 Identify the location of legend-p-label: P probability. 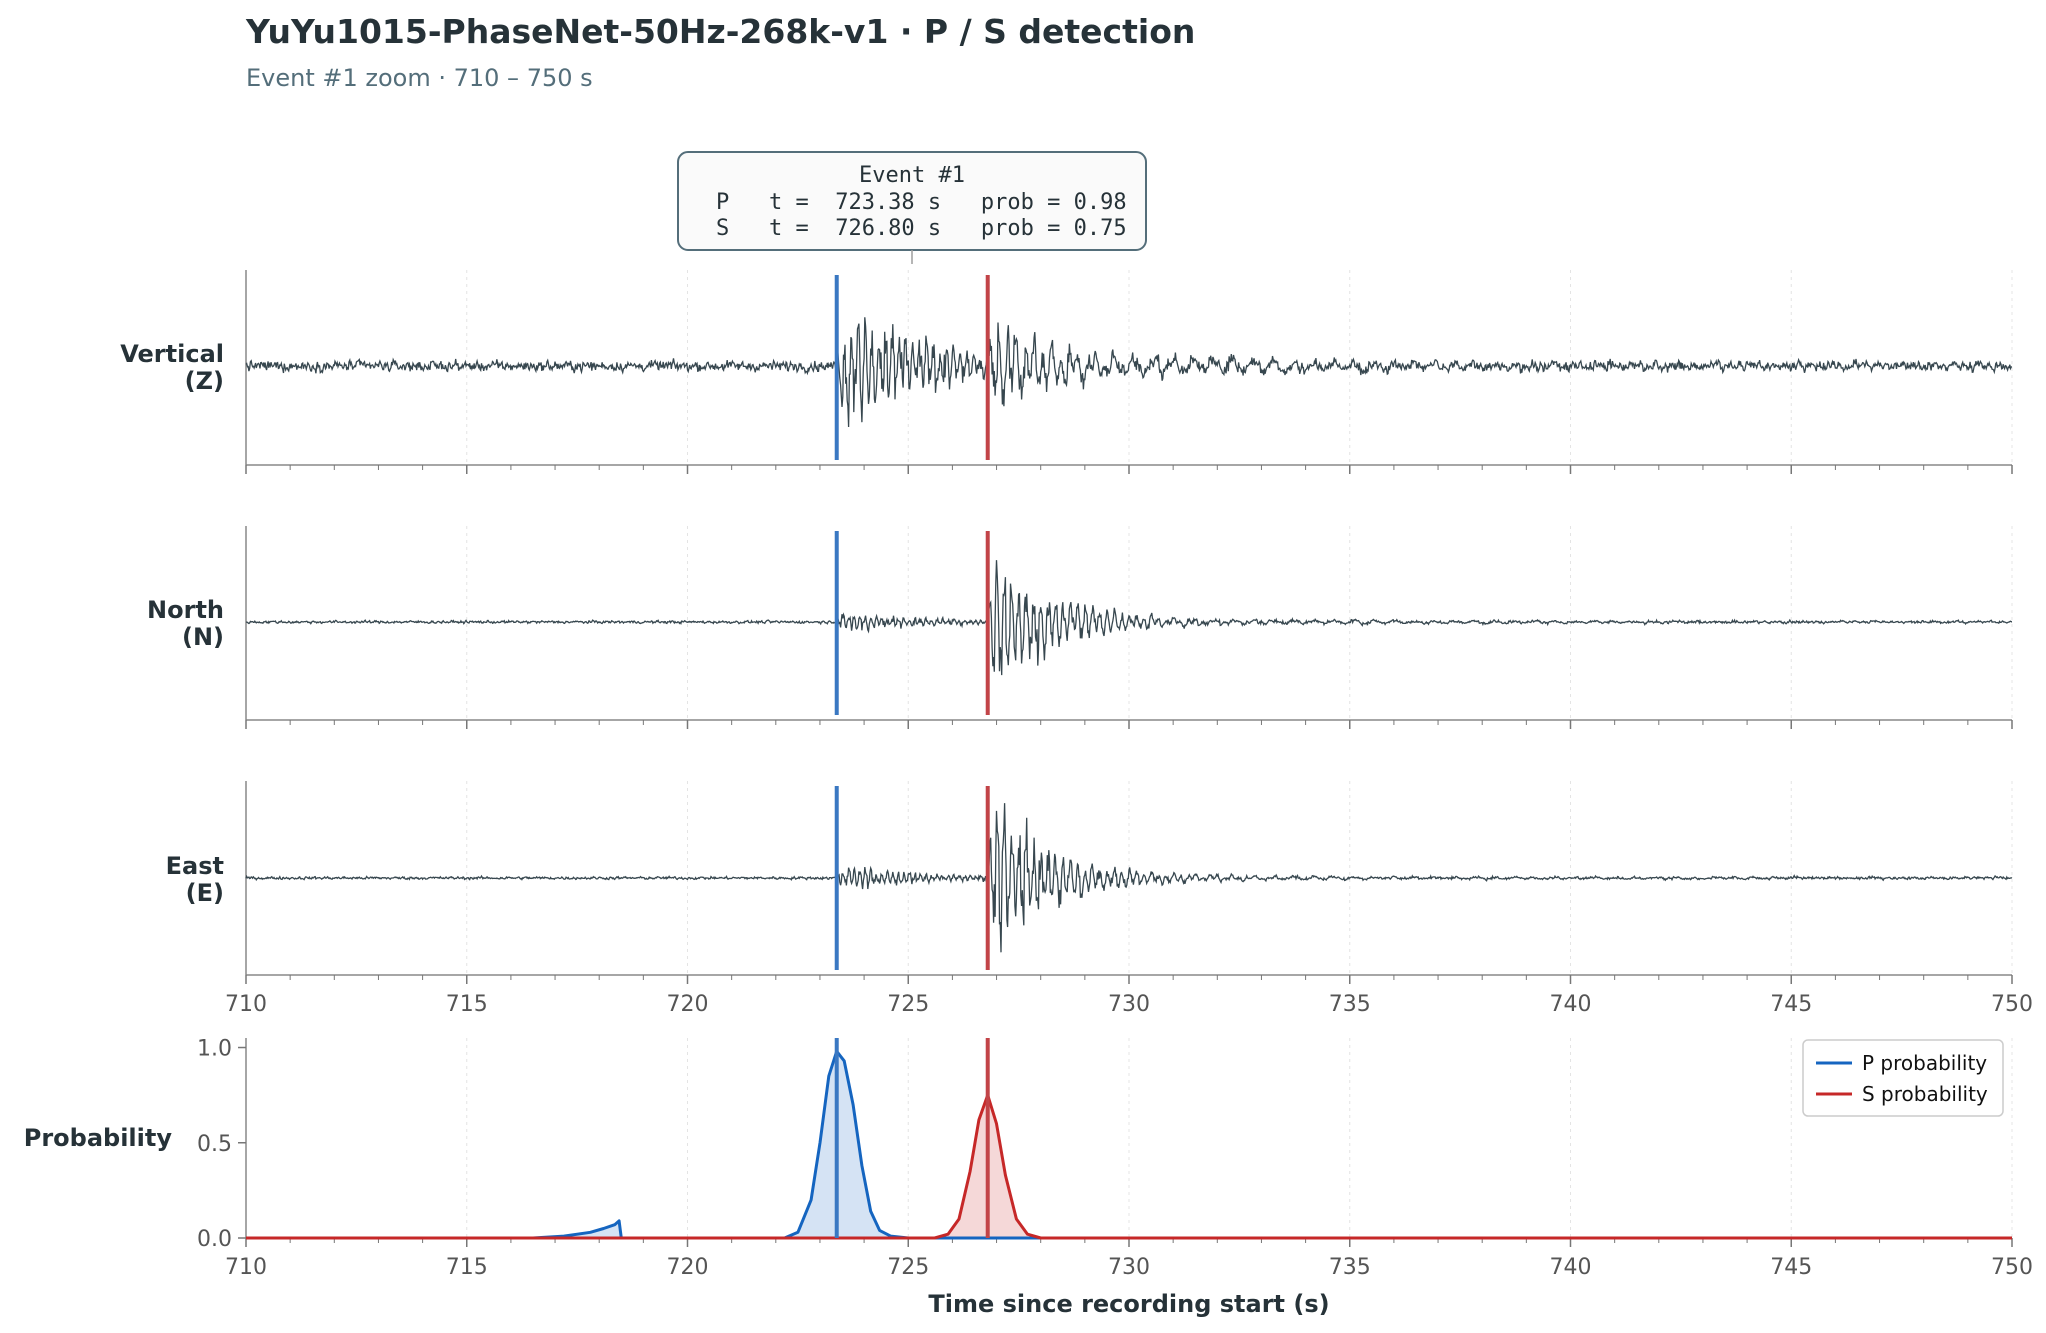
(1924, 1063).